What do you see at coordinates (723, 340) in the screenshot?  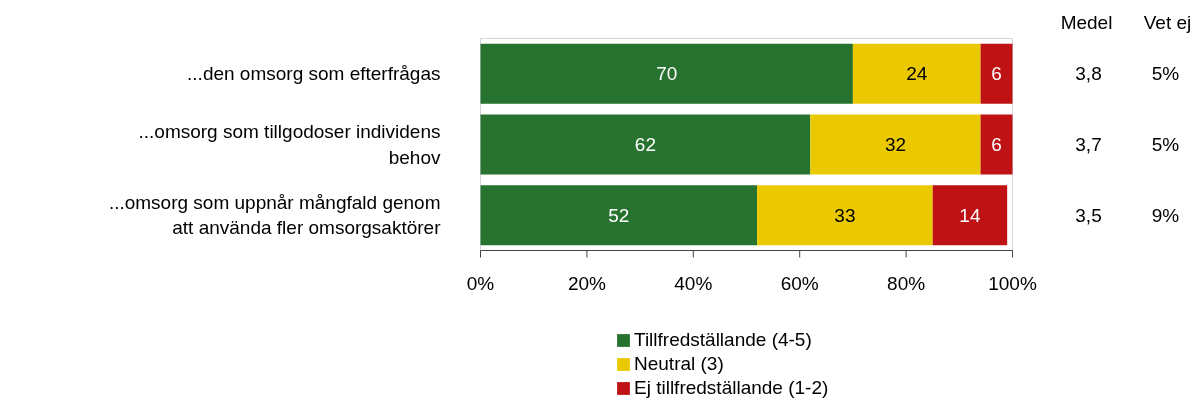 I see `legend-label: Tillfredställande (4-5)` at bounding box center [723, 340].